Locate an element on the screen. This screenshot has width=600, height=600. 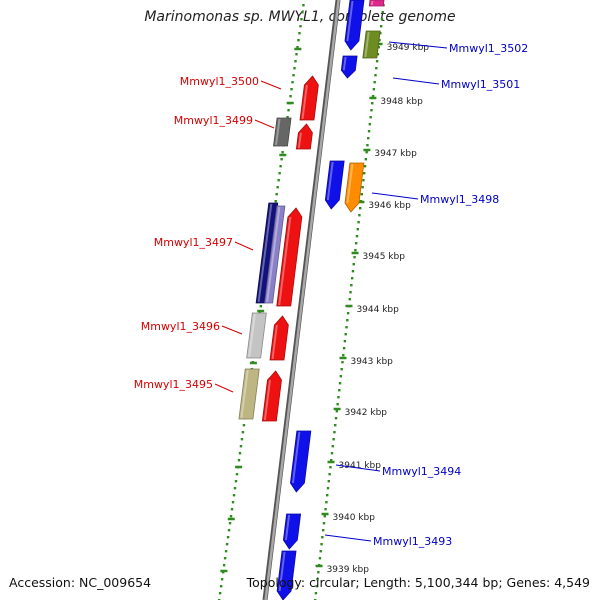
gene-label: Mmwyl1_3500 is located at coordinates (219, 81).